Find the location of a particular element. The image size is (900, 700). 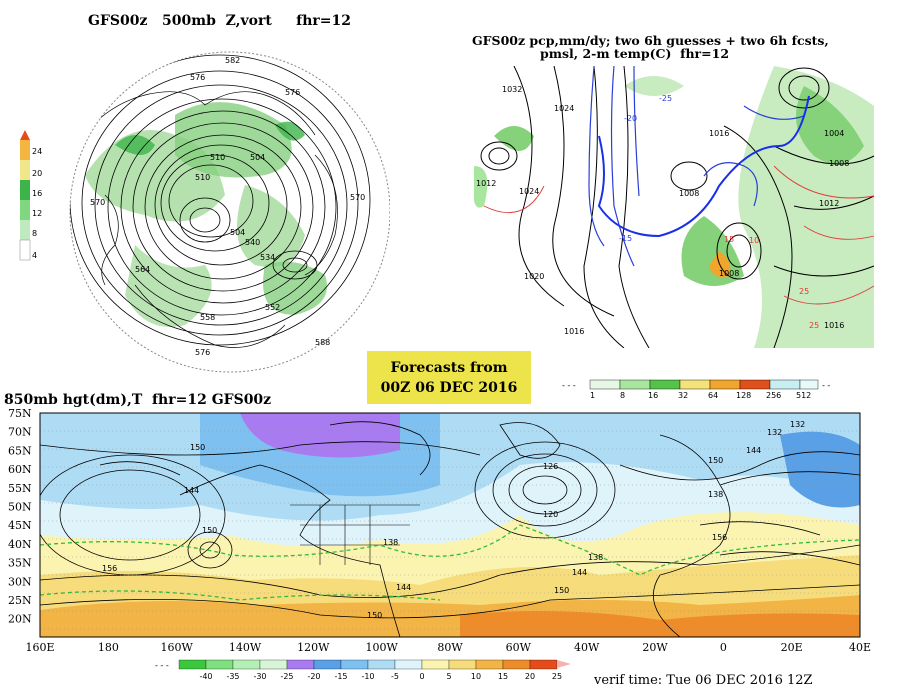

lat-tick-label: 20N is located at coordinates (20, 619).